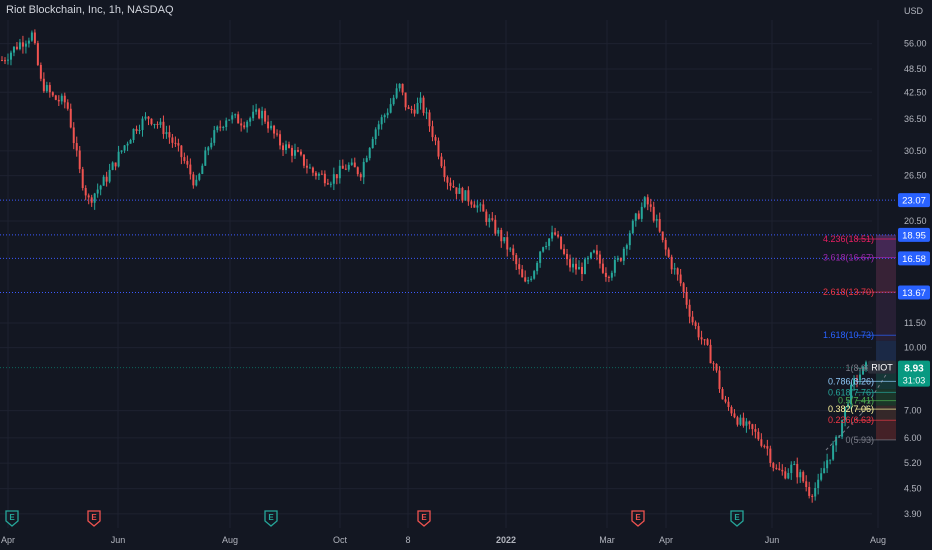 The image size is (932, 550). Describe the element at coordinates (915, 151) in the screenshot. I see `price-tick-label: 30.50` at that location.